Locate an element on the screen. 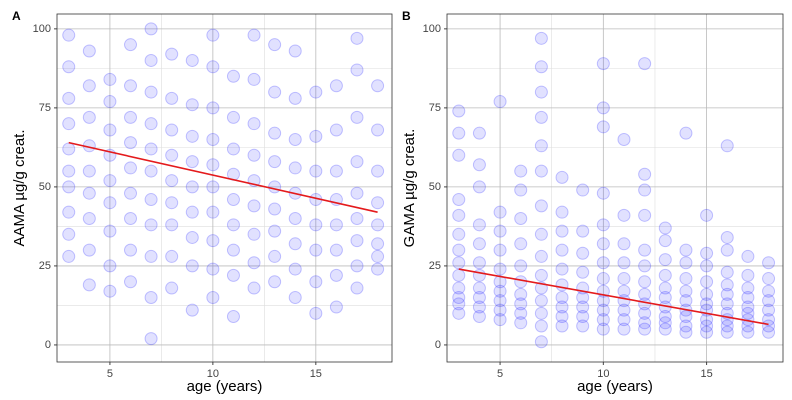  y-axis-label: AAMA µg/g creat. is located at coordinates (19, 187).